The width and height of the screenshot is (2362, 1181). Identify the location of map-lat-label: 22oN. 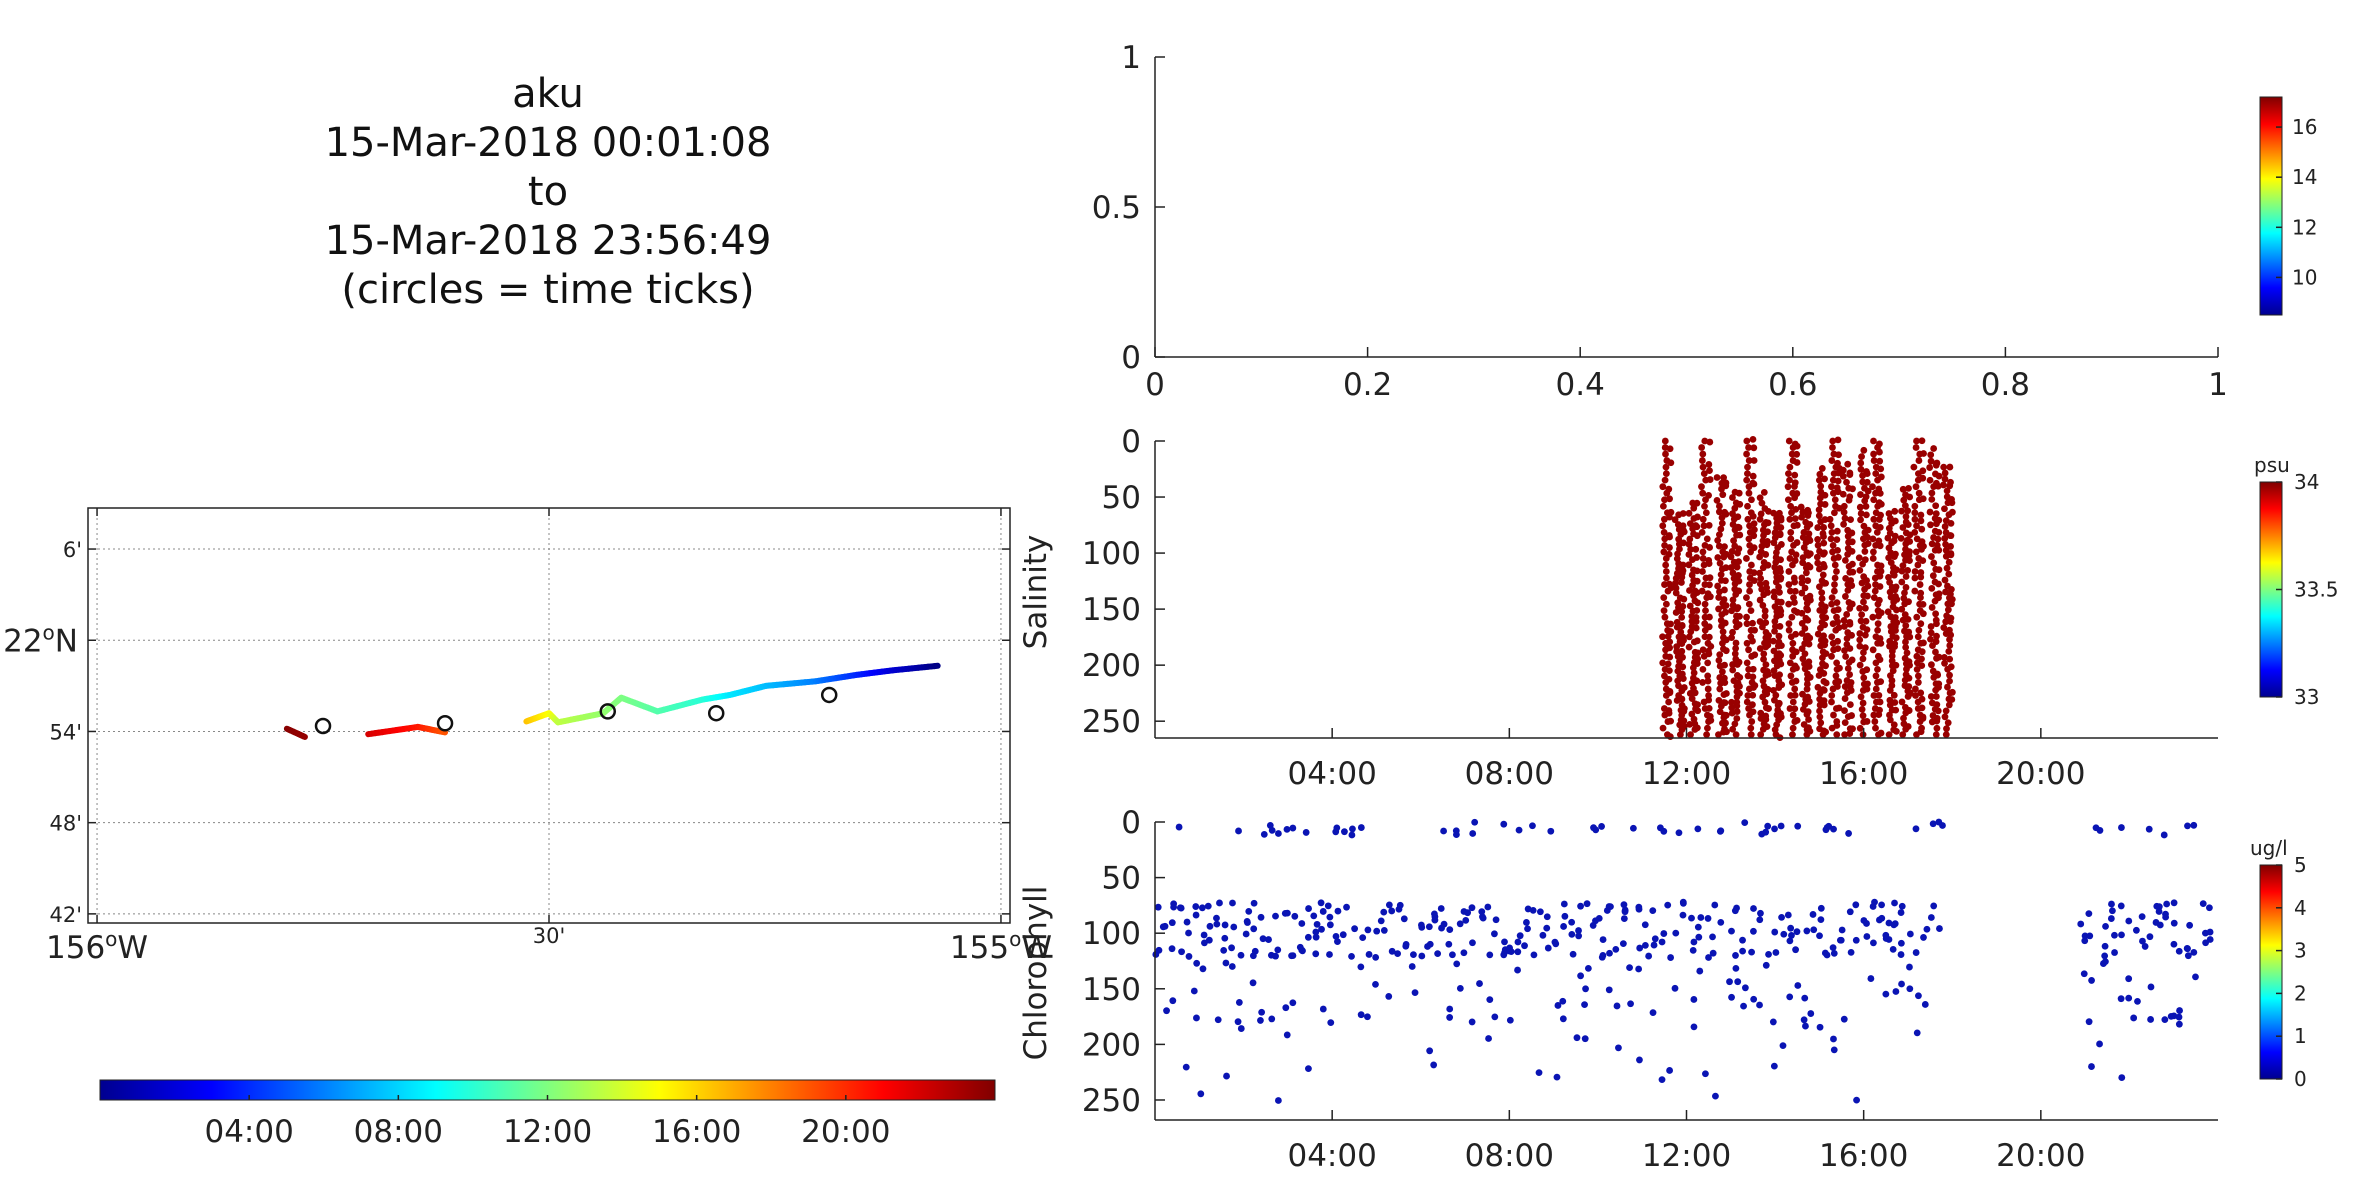
(40, 639).